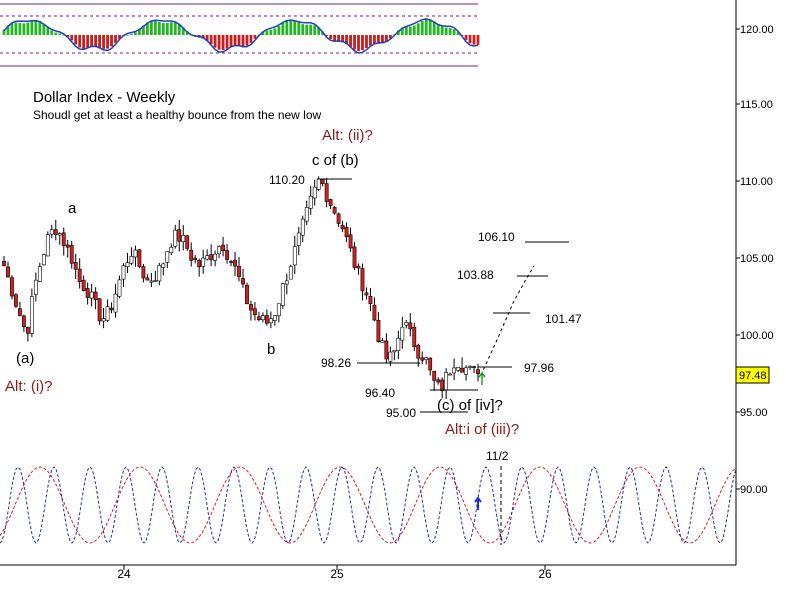 This screenshot has height=592, width=786. Describe the element at coordinates (482, 377) in the screenshot. I see `turn-marker-arrow` at that location.